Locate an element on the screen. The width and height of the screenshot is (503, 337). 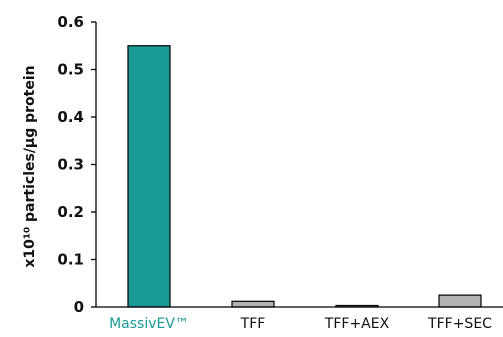
y-tick-label-4: 0.4 is located at coordinates (70, 117).